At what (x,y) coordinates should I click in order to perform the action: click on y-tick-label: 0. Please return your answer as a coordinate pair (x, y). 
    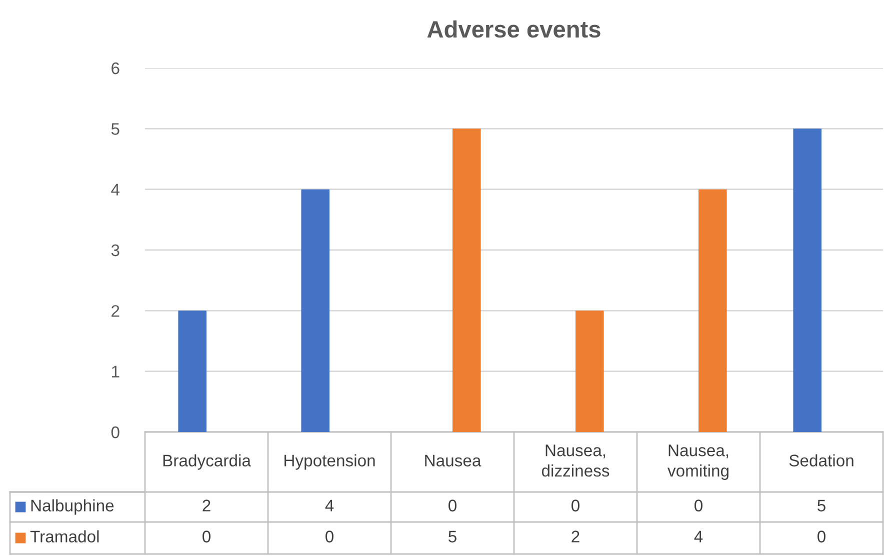
    Looking at the image, I should click on (115, 432).